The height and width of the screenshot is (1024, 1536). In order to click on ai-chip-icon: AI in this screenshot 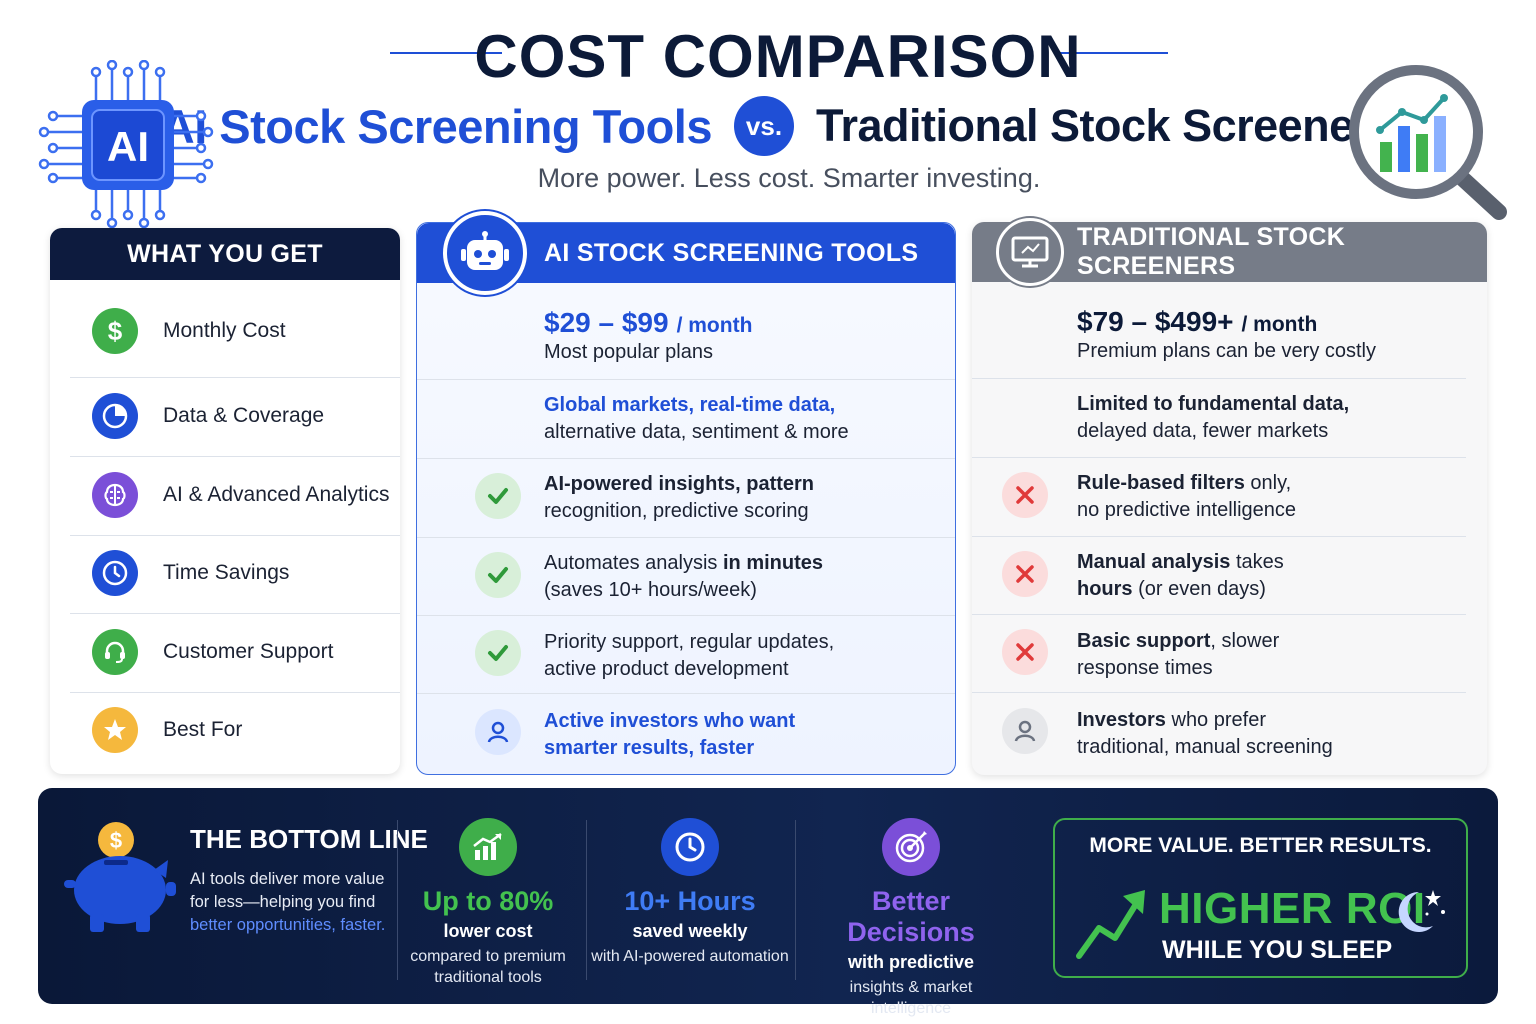, I will do `click(126, 144)`.